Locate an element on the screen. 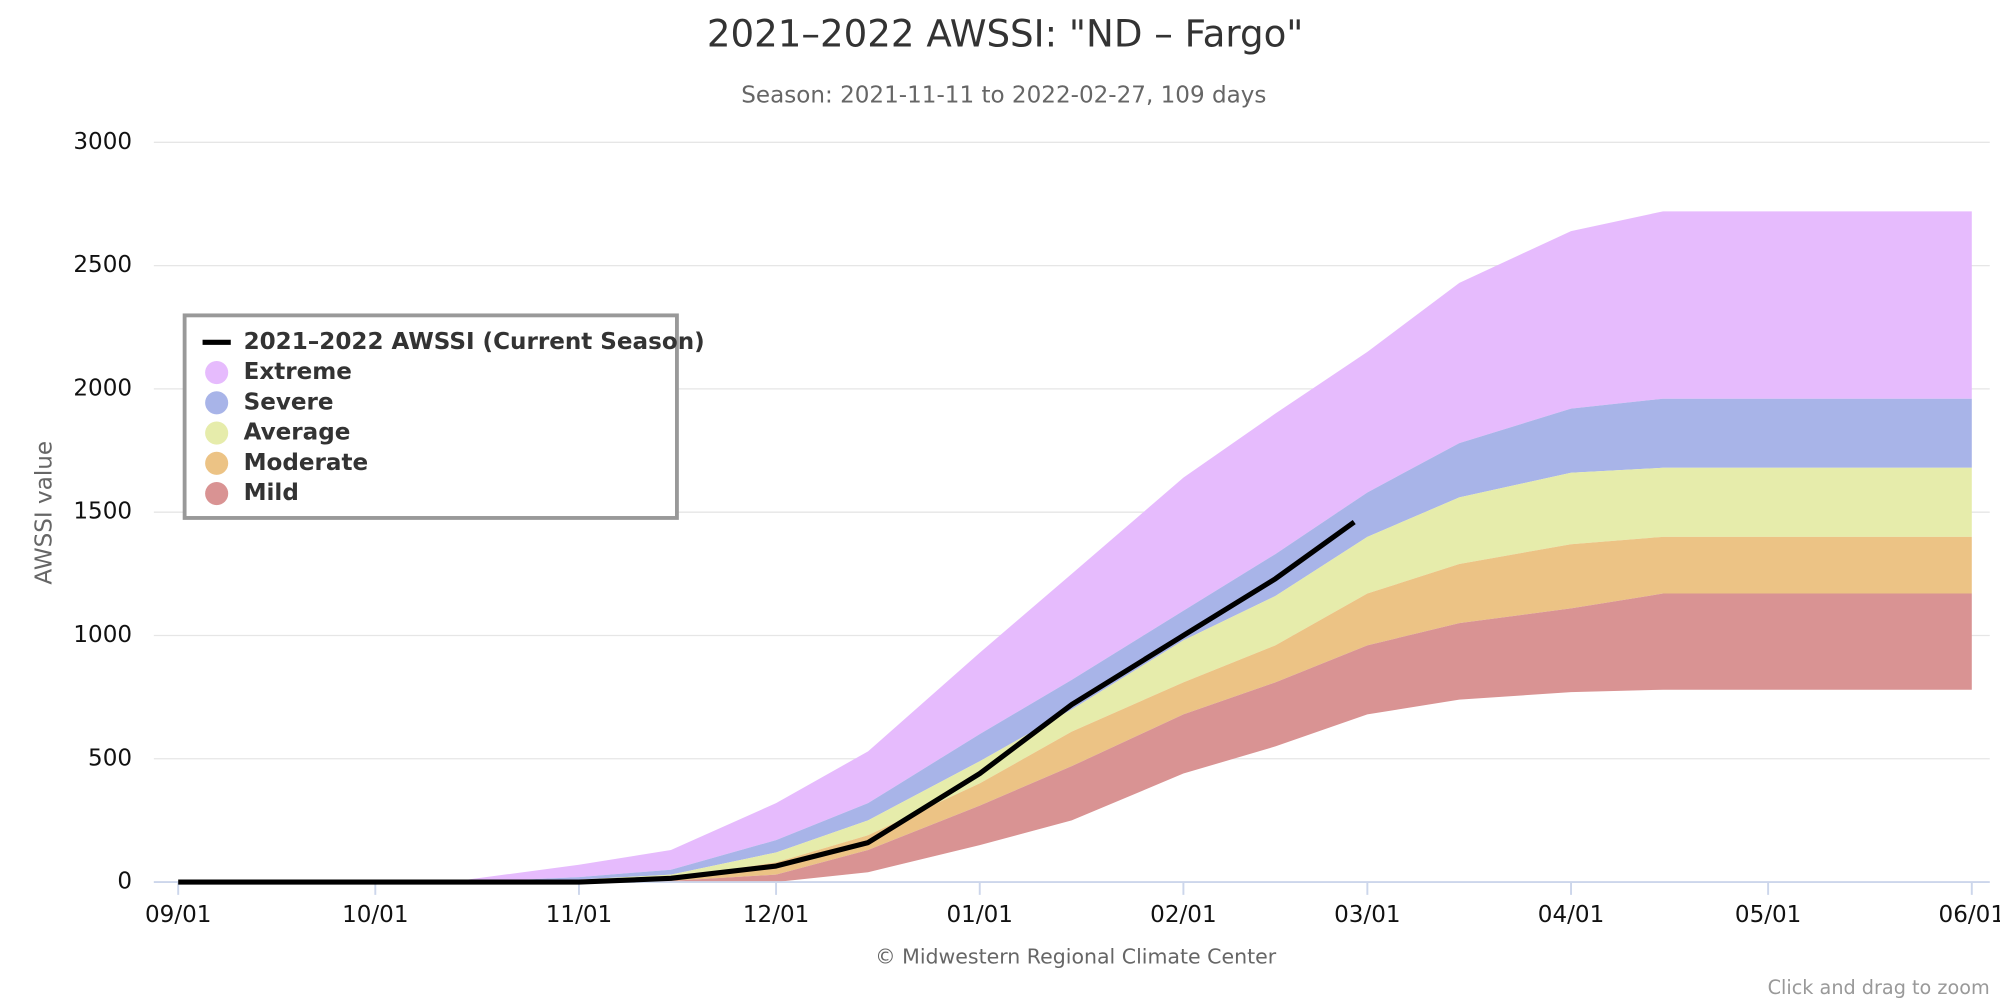 The height and width of the screenshot is (1000, 2000). legend-box is located at coordinates (430, 416).